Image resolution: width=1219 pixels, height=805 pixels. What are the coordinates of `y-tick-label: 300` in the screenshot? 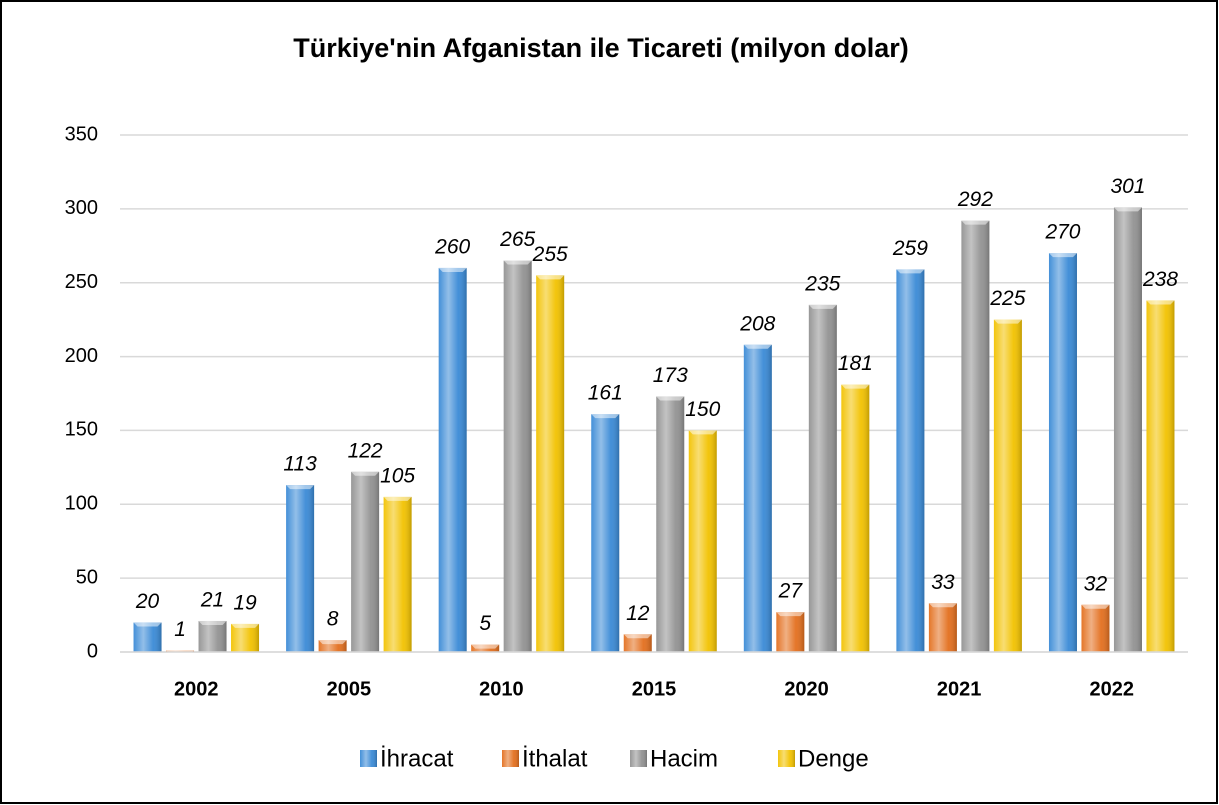 It's located at (81, 208).